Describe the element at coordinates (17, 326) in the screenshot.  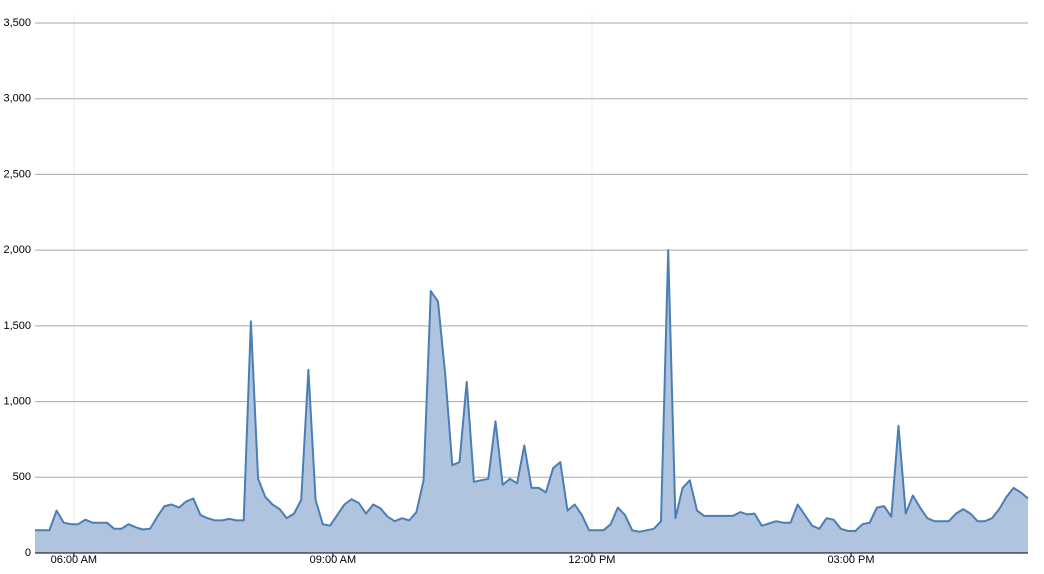
I see `y-tick-label: 1,500` at that location.